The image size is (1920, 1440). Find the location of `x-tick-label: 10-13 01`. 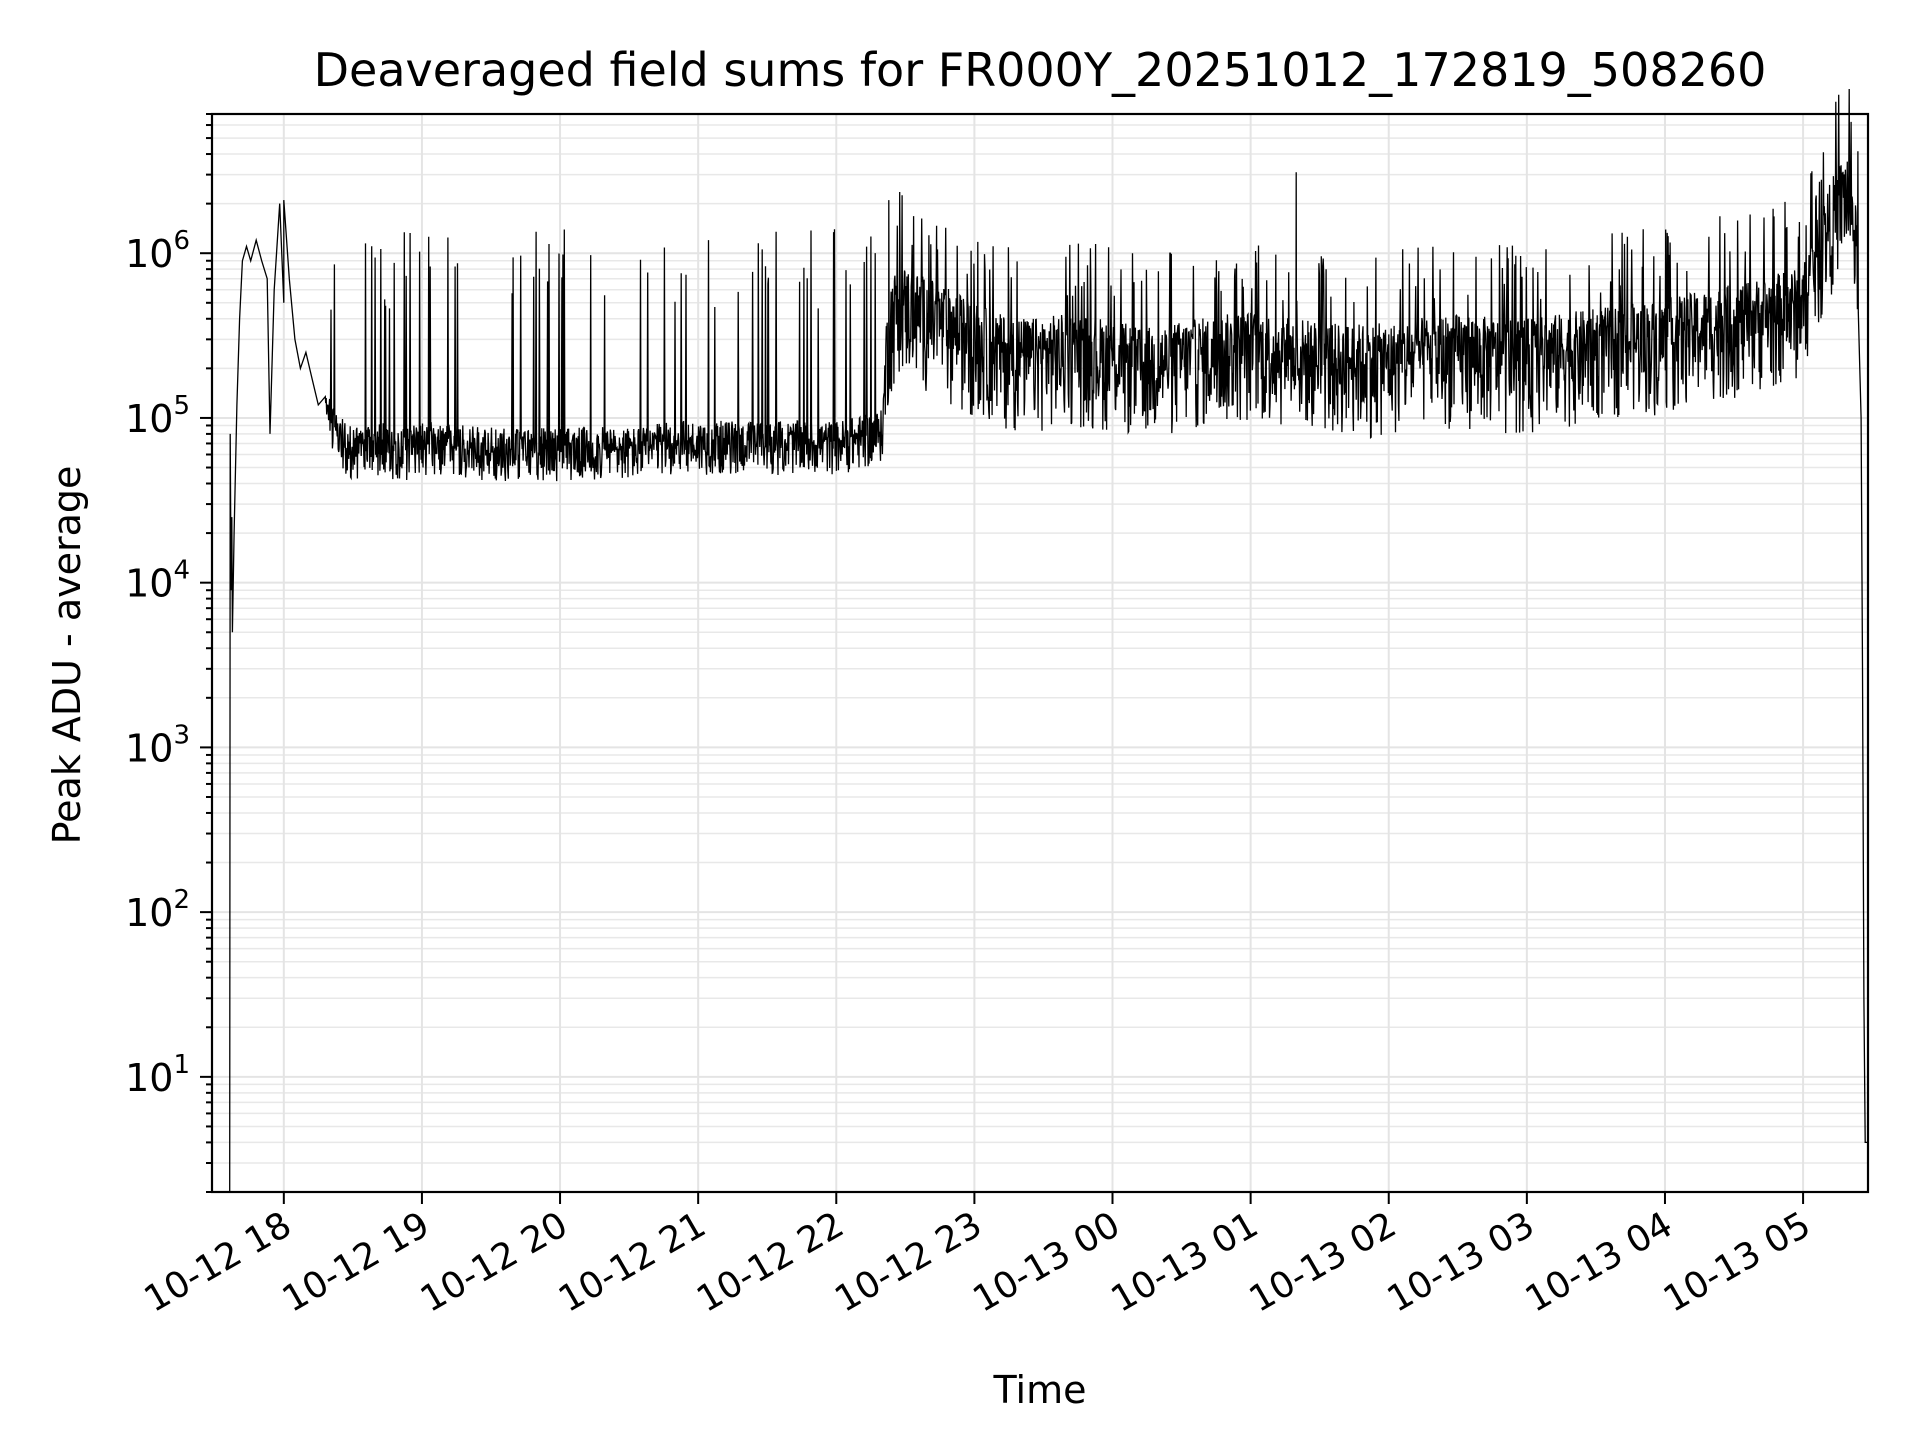

x-tick-label: 10-13 01 is located at coordinates (1184, 1262).